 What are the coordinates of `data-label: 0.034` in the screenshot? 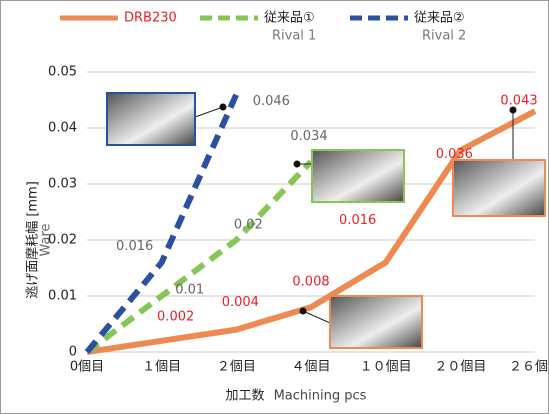 It's located at (308, 136).